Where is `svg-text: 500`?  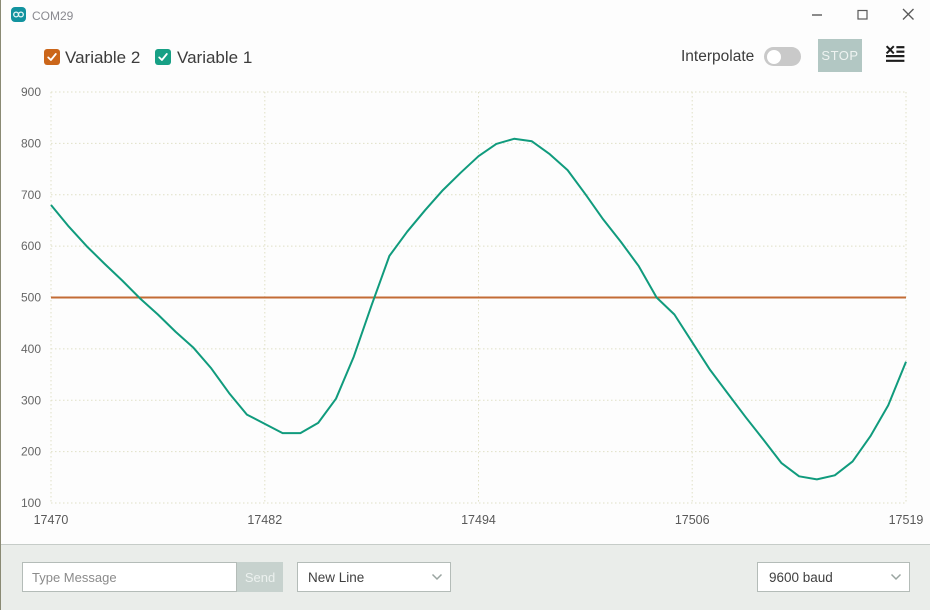 svg-text: 500 is located at coordinates (31, 298).